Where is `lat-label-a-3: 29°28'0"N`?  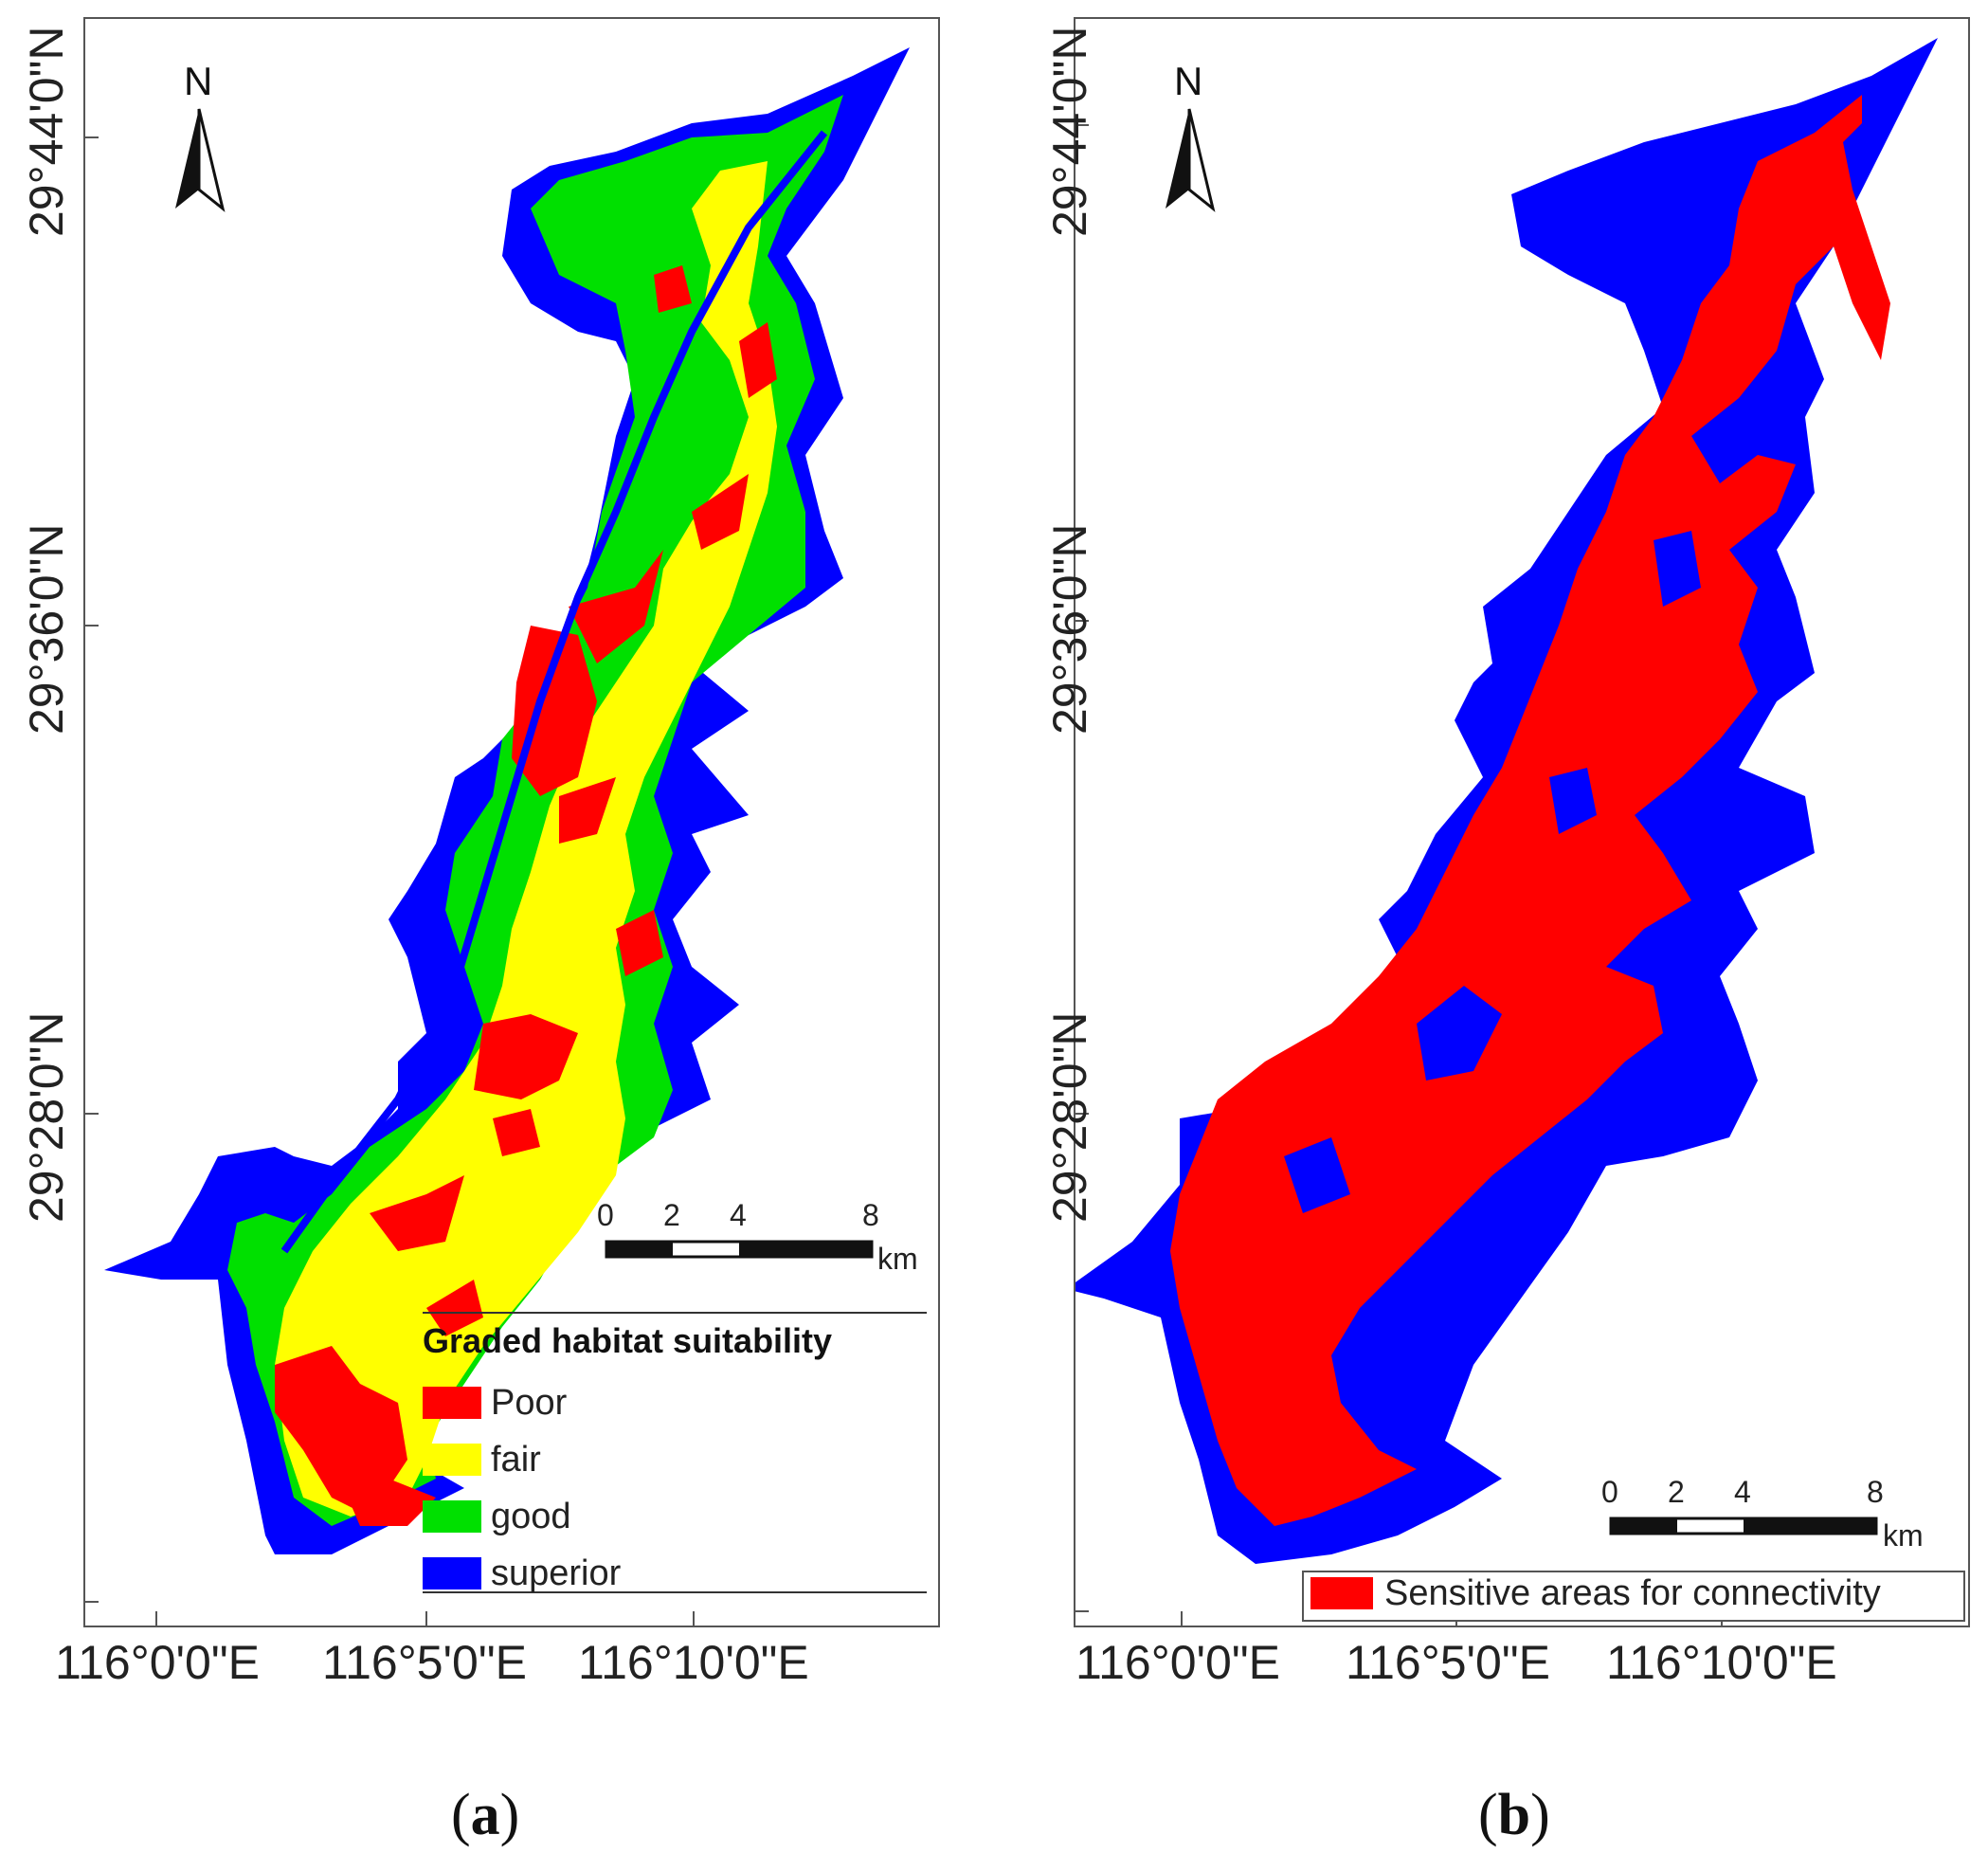
lat-label-a-3: 29°28'0"N is located at coordinates (47, 1117).